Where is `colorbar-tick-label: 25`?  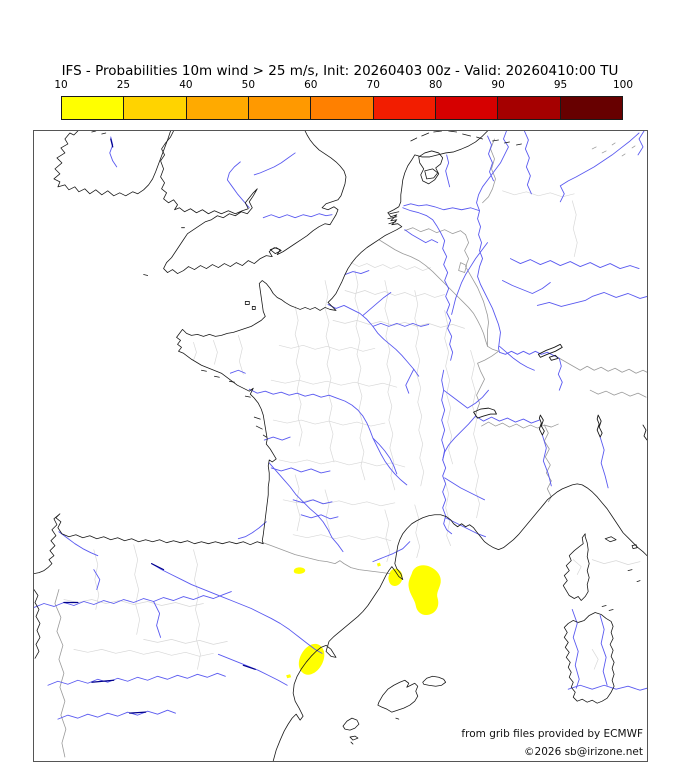 colorbar-tick-label: 25 is located at coordinates (123, 85).